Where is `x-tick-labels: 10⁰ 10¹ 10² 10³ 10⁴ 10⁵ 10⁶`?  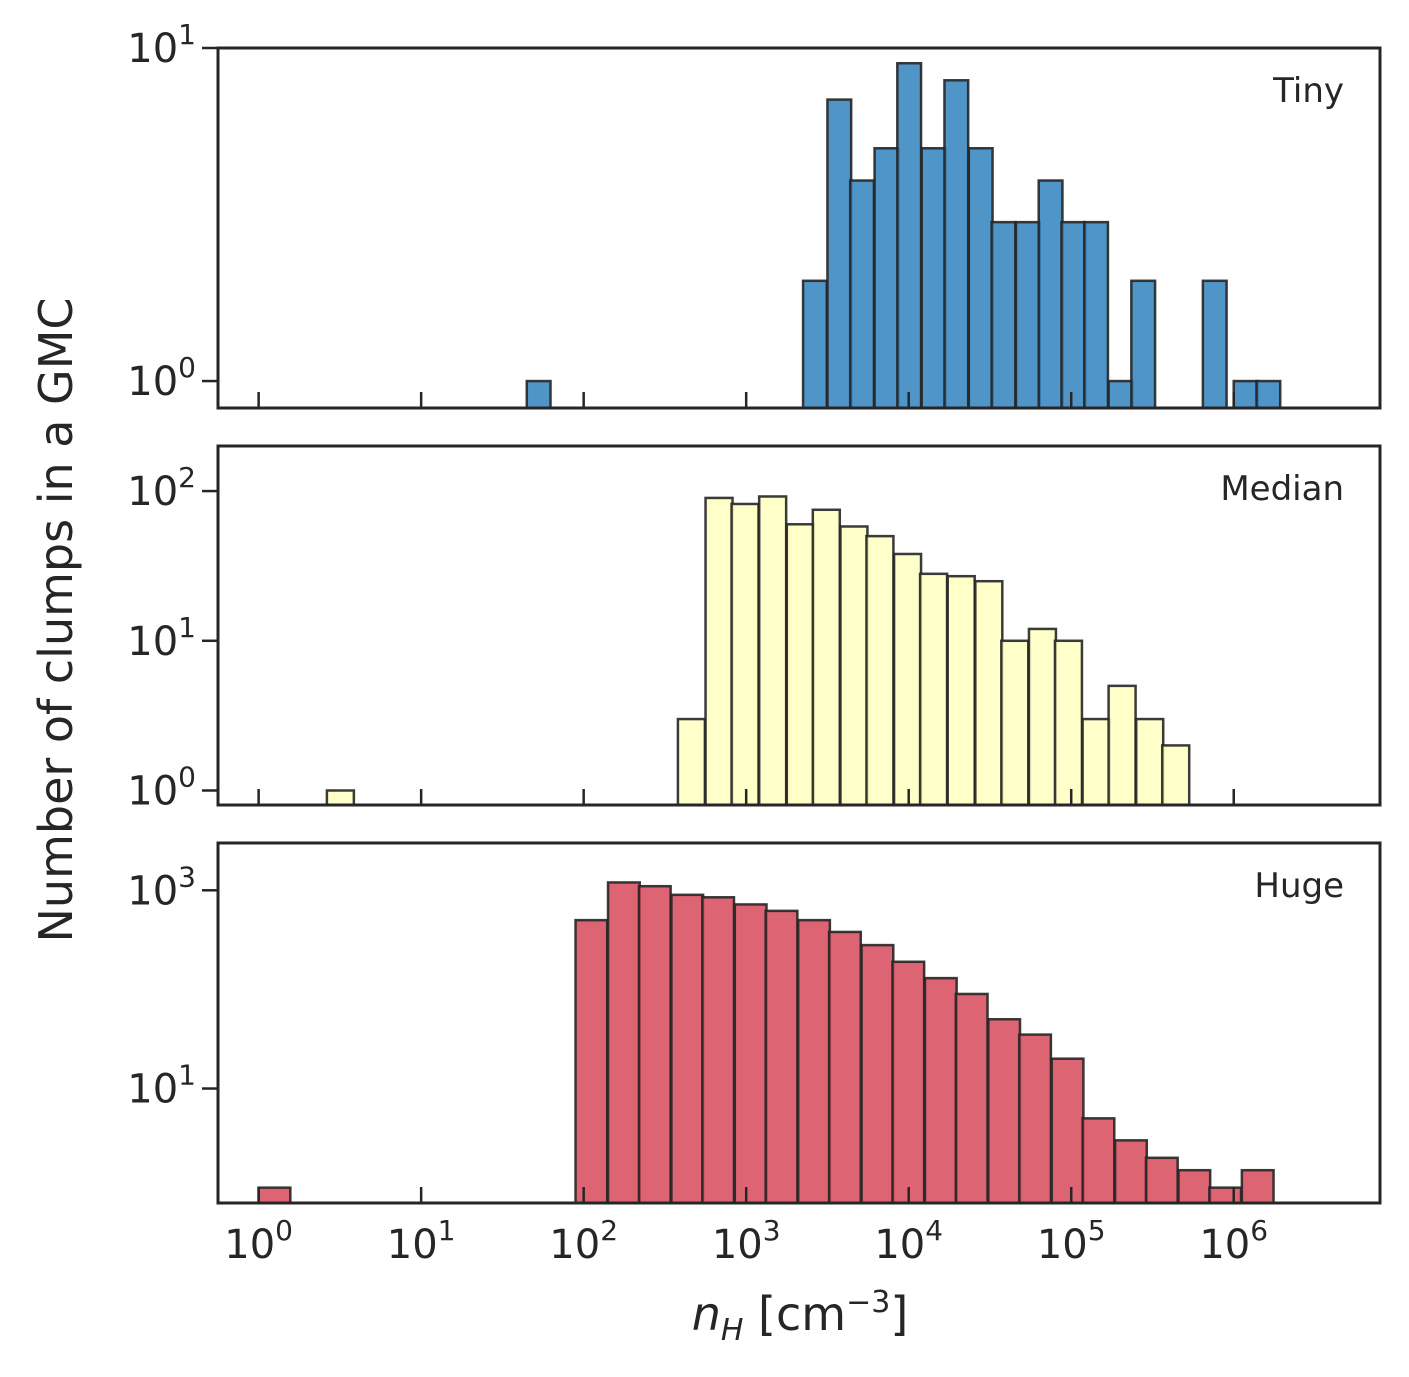 x-tick-labels: 10⁰ 10¹ 10² 10³ 10⁴ 10⁵ 10⁶ is located at coordinates (746, 1241).